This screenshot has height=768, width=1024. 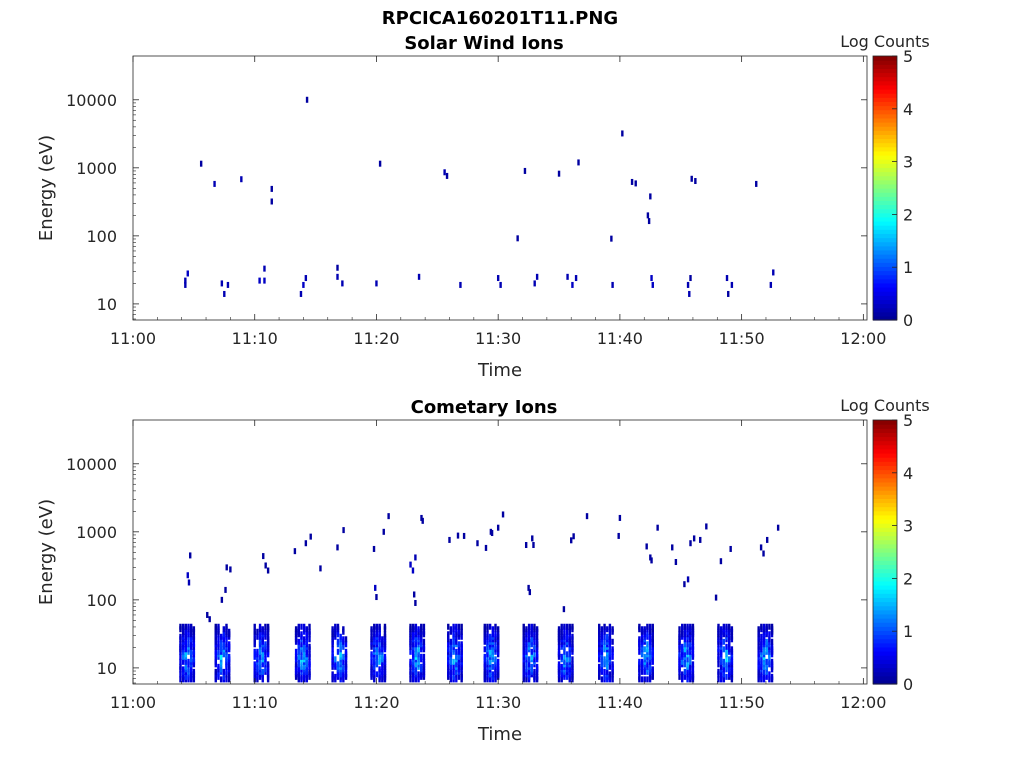 I want to click on figure-title: RPCICA160201T11.PNG, so click(x=500, y=18).